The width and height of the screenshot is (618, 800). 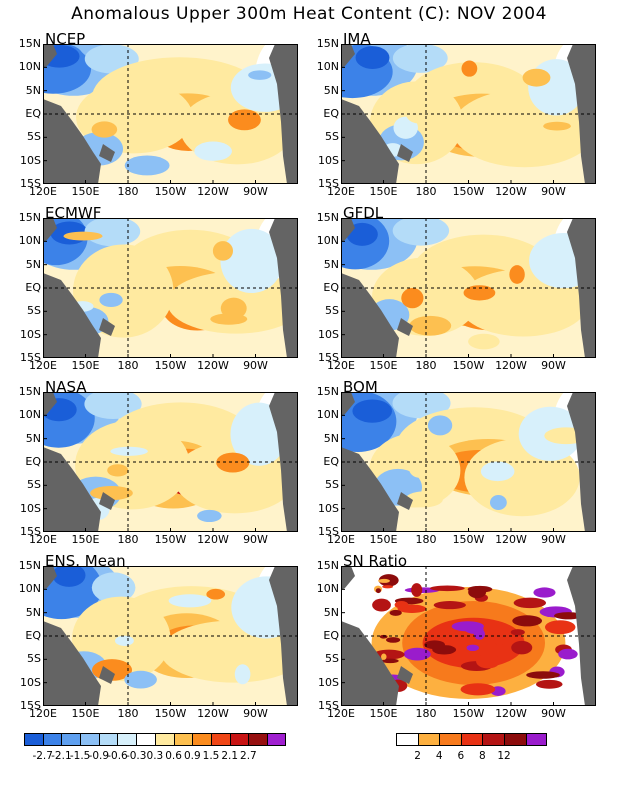 What do you see at coordinates (211, 756) in the screenshot?
I see `colorbar-label: 1.5` at bounding box center [211, 756].